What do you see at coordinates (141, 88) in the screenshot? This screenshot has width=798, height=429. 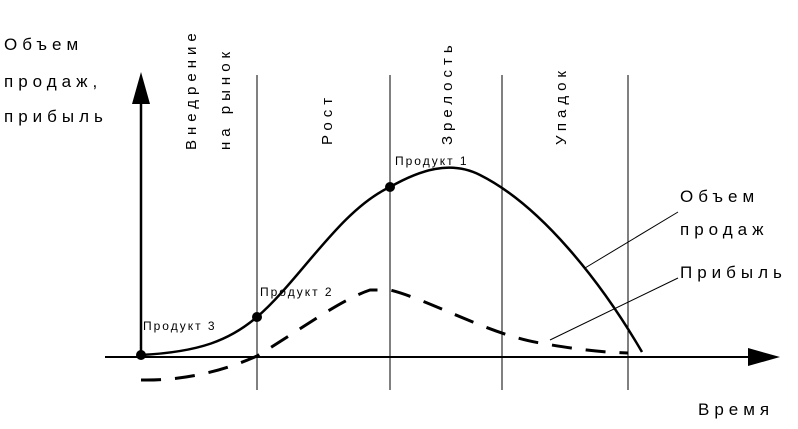 I see `y-arrow` at bounding box center [141, 88].